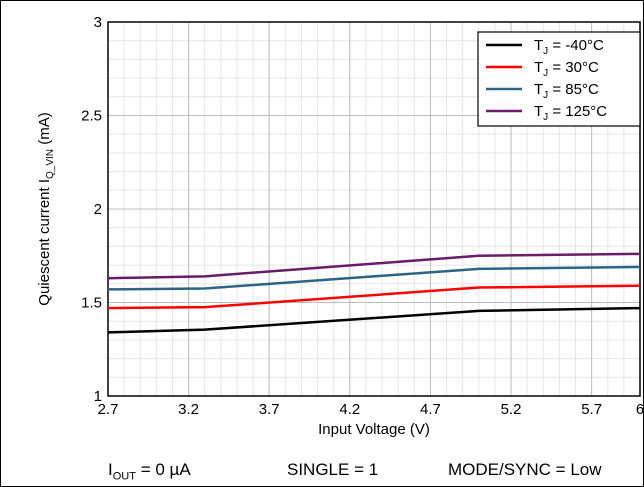  What do you see at coordinates (511, 409) in the screenshot?
I see `x-tick-label: 5.2` at bounding box center [511, 409].